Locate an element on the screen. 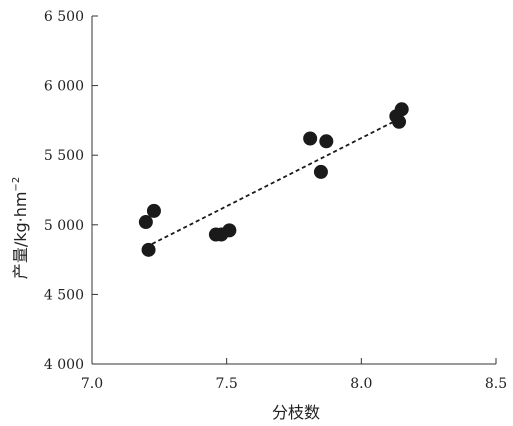 The width and height of the screenshot is (513, 426). x-tick-label: 8.0 is located at coordinates (361, 384).